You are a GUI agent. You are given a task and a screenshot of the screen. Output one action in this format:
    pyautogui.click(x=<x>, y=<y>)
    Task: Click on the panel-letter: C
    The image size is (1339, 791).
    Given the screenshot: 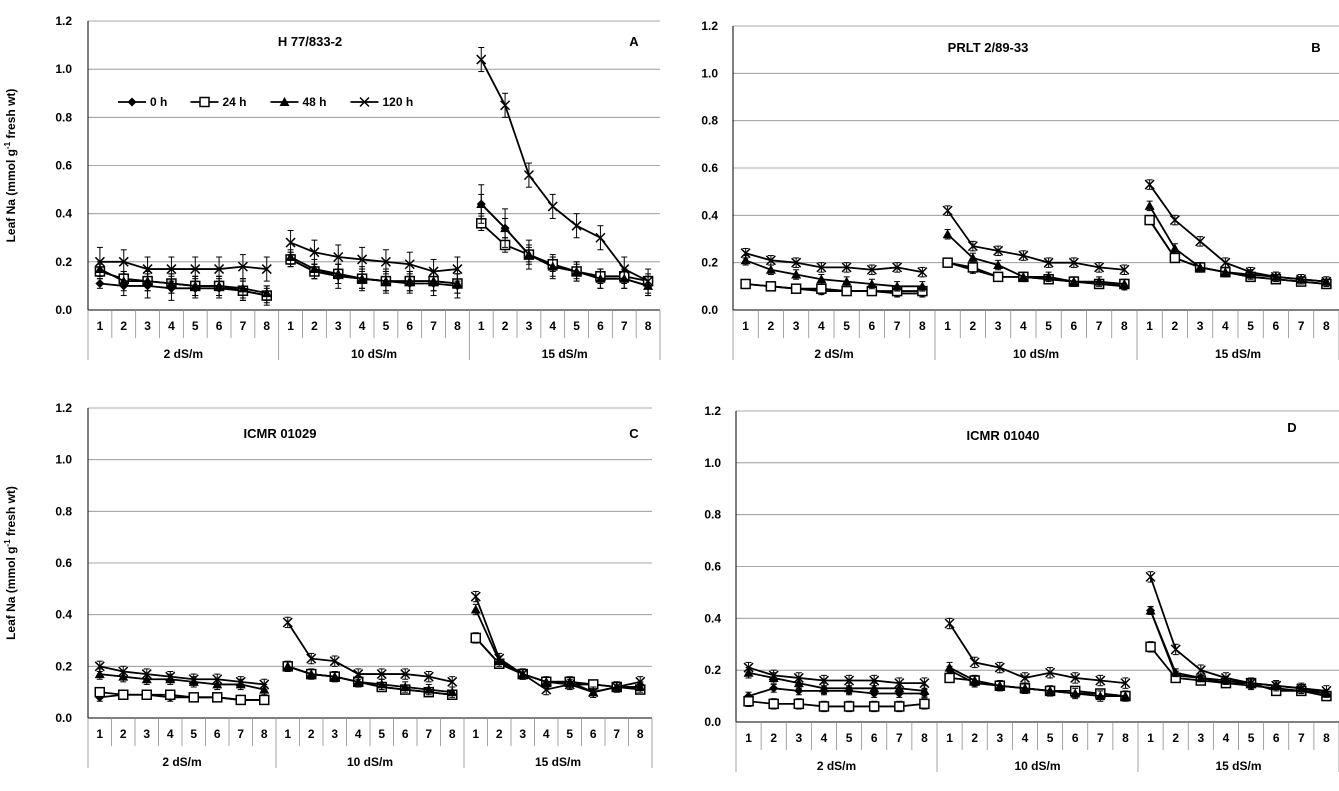 What is the action you would take?
    pyautogui.click(x=634, y=433)
    